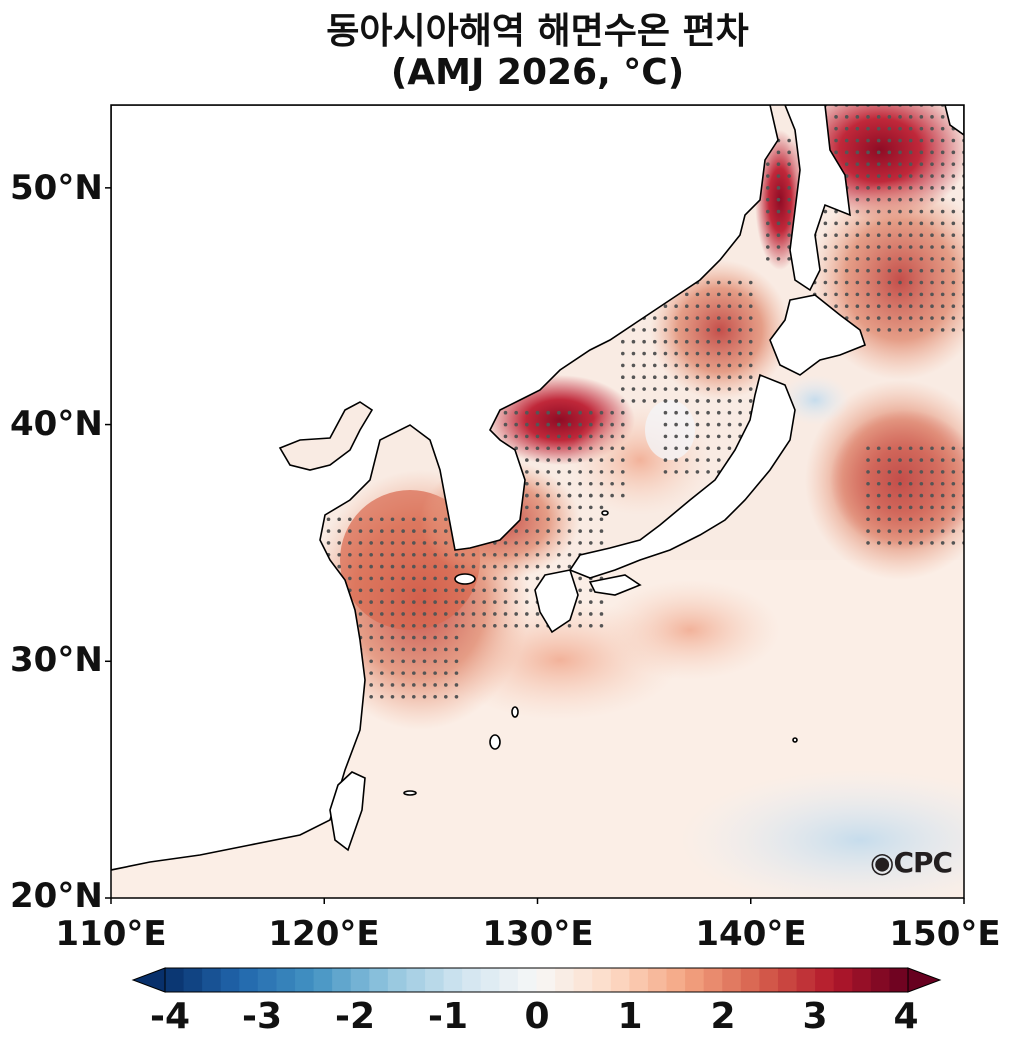 This screenshot has width=1025, height=1049. I want to click on kamchatka, so click(954, 120).